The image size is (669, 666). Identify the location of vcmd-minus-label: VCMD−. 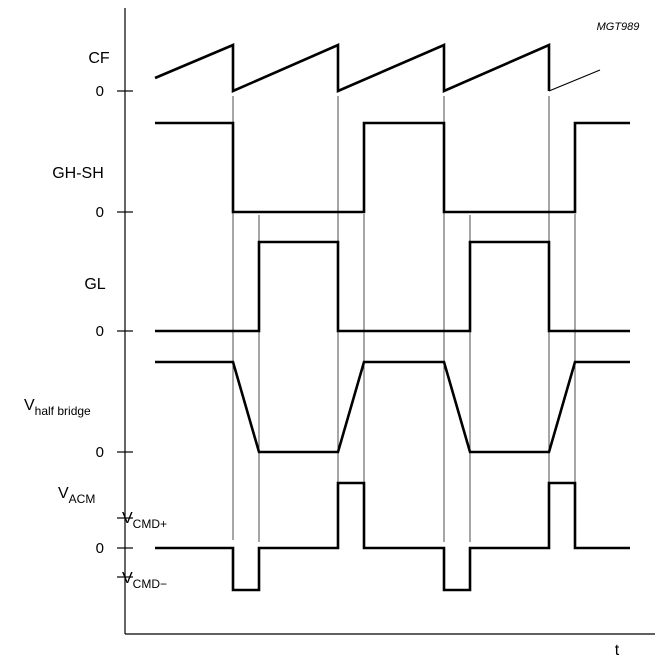
(144, 580).